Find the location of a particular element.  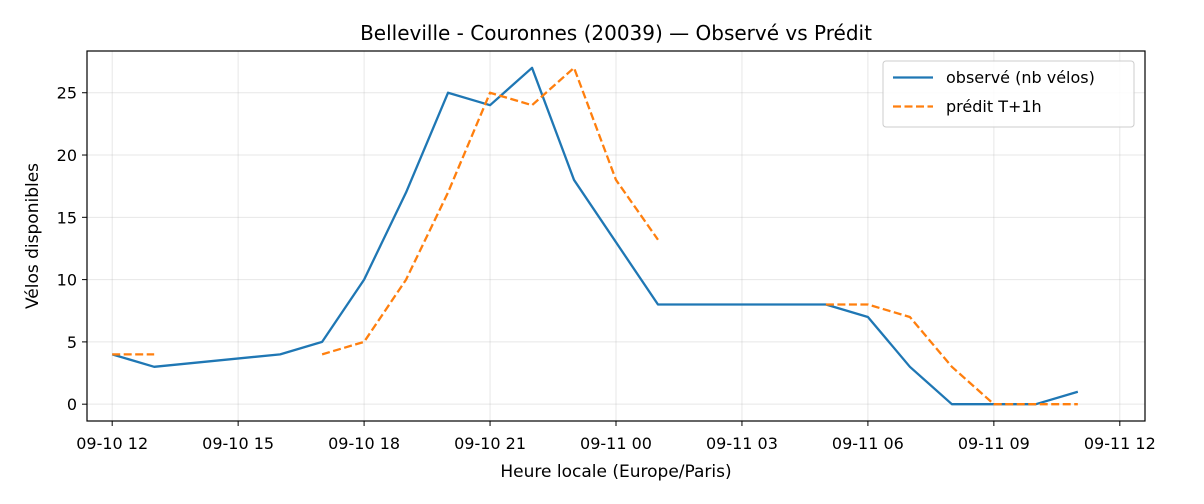

legend: observé (nb vélos) prédit T+1h is located at coordinates (1008, 94).